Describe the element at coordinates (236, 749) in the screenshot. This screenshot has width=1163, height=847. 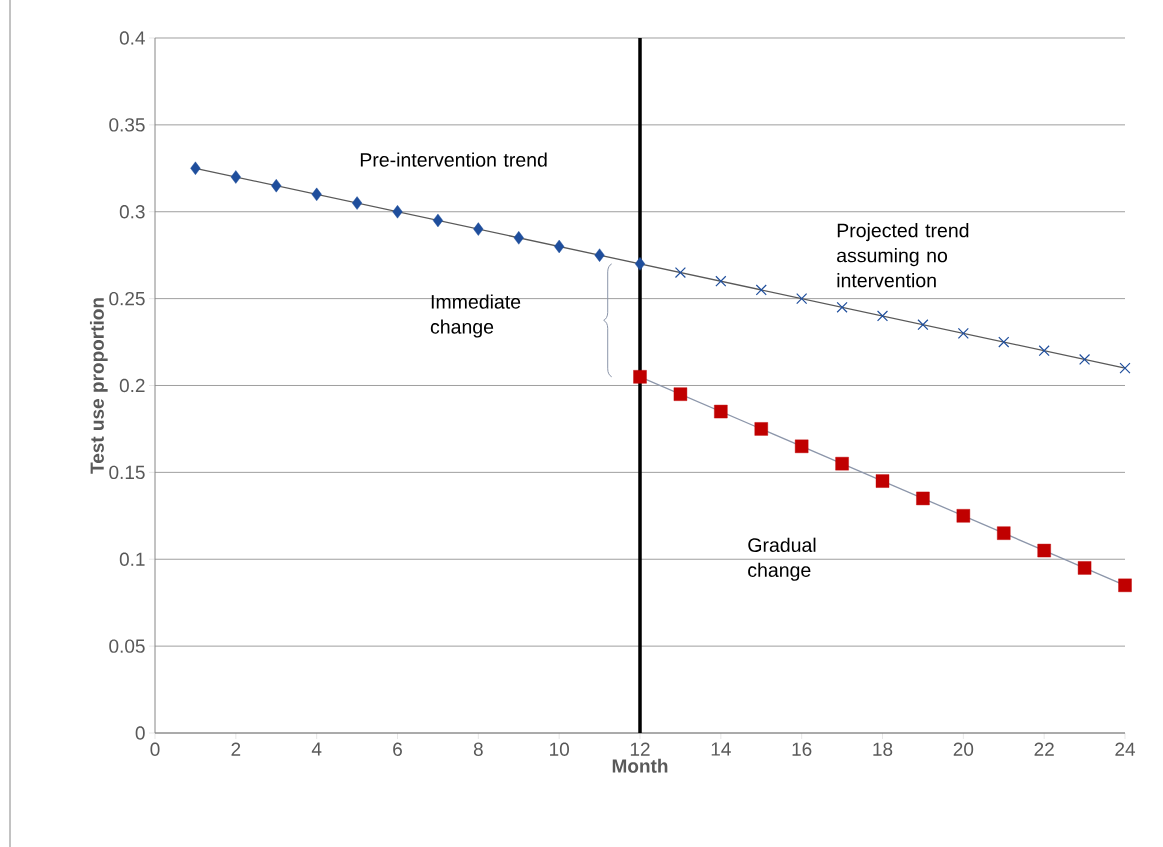
I see `x-tick-label: 2` at that location.